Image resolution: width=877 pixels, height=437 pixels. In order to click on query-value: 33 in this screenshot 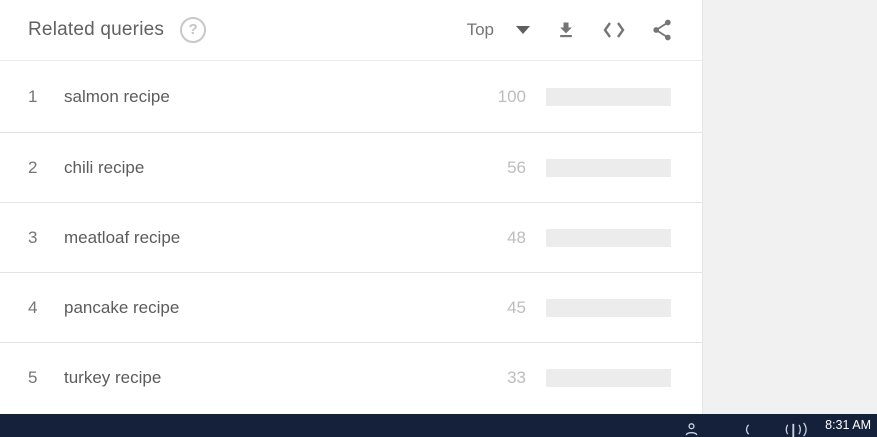, I will do `click(516, 377)`.